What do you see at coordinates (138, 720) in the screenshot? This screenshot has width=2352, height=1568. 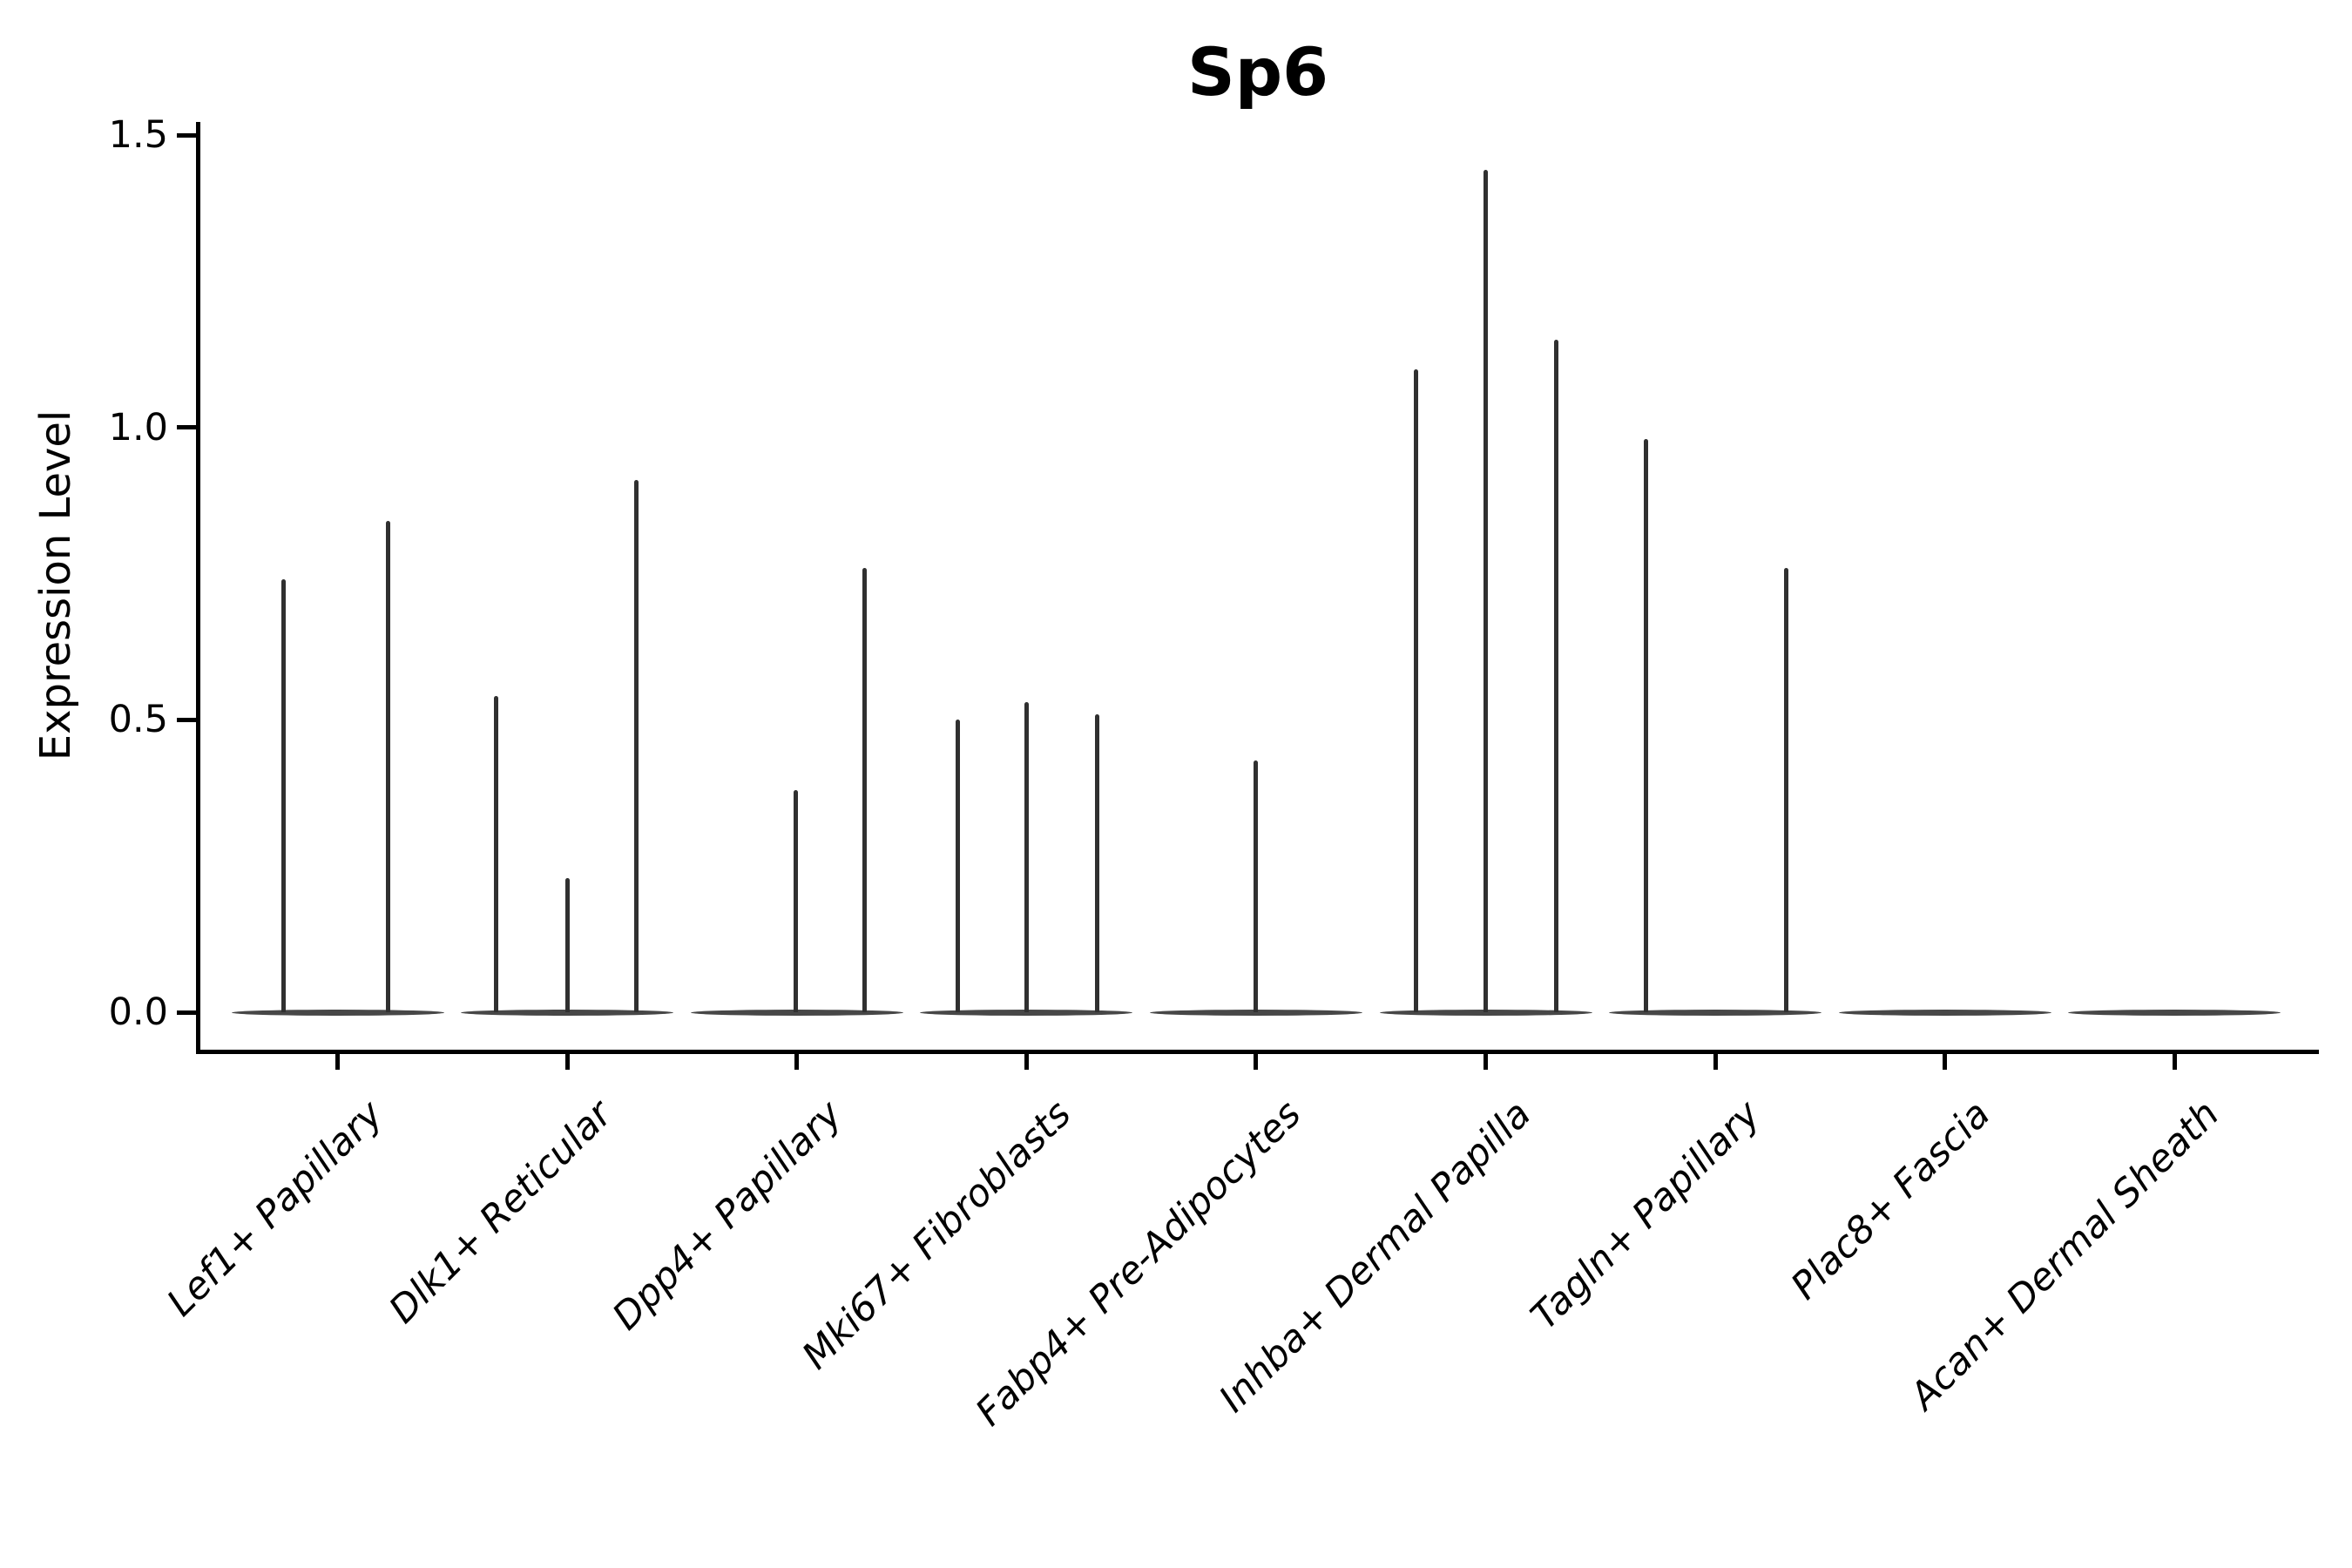 I see `y-tick-label: 0.5` at bounding box center [138, 720].